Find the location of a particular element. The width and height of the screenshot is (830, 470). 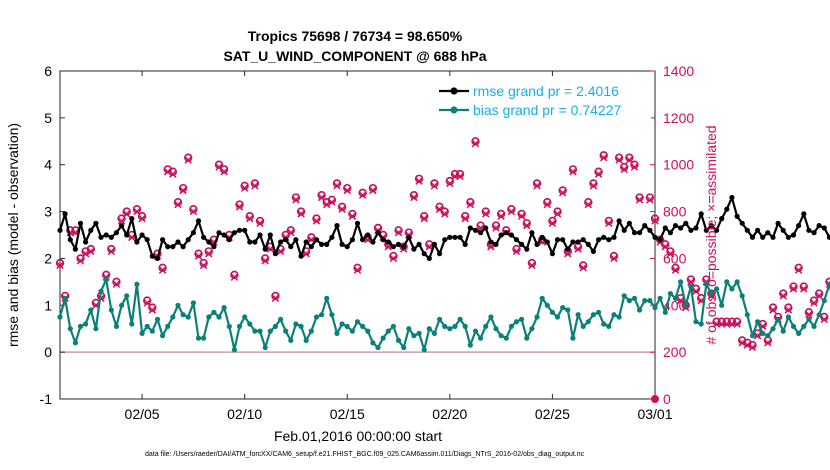

x-tick-label: 02/05 is located at coordinates (142, 414).